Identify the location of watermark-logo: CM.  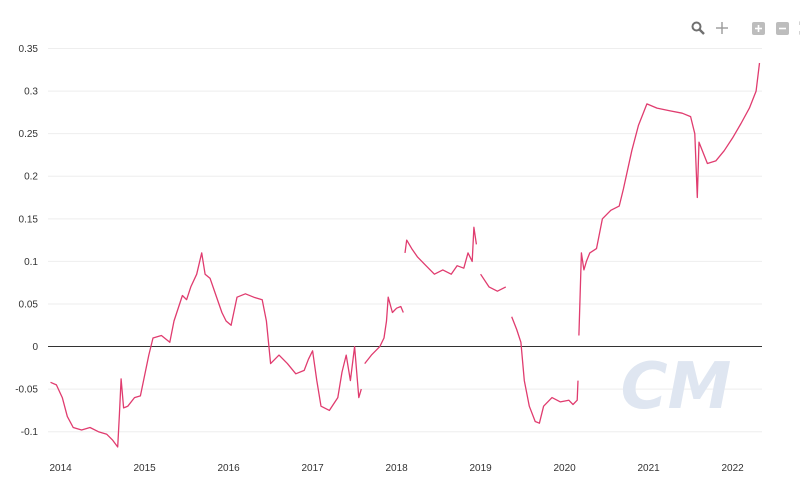
(676, 387).